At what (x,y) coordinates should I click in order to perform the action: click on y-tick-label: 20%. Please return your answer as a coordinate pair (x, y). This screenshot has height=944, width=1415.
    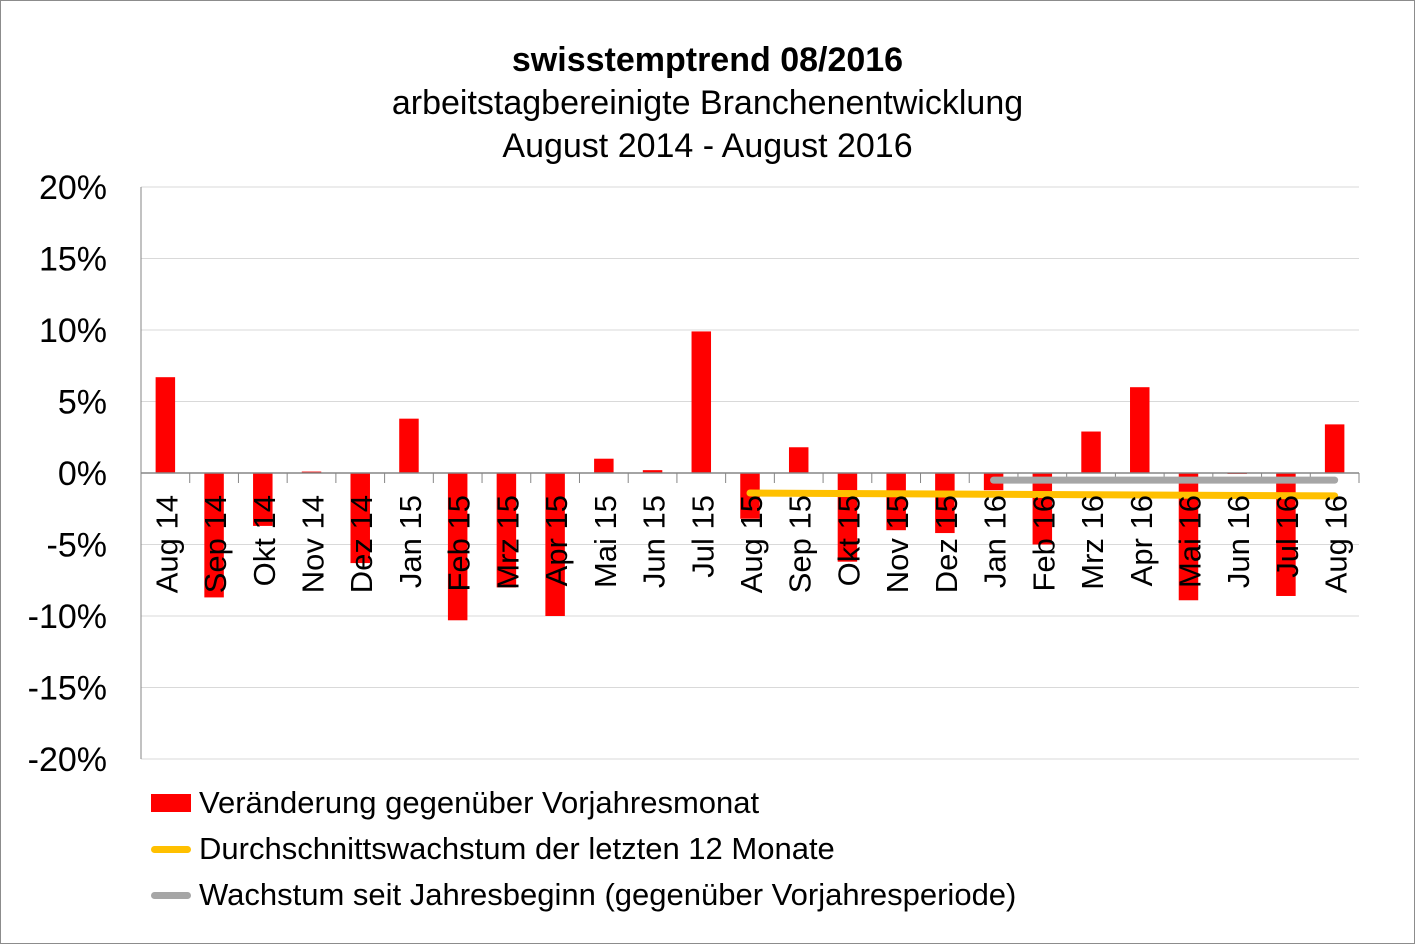
    Looking at the image, I should click on (73, 188).